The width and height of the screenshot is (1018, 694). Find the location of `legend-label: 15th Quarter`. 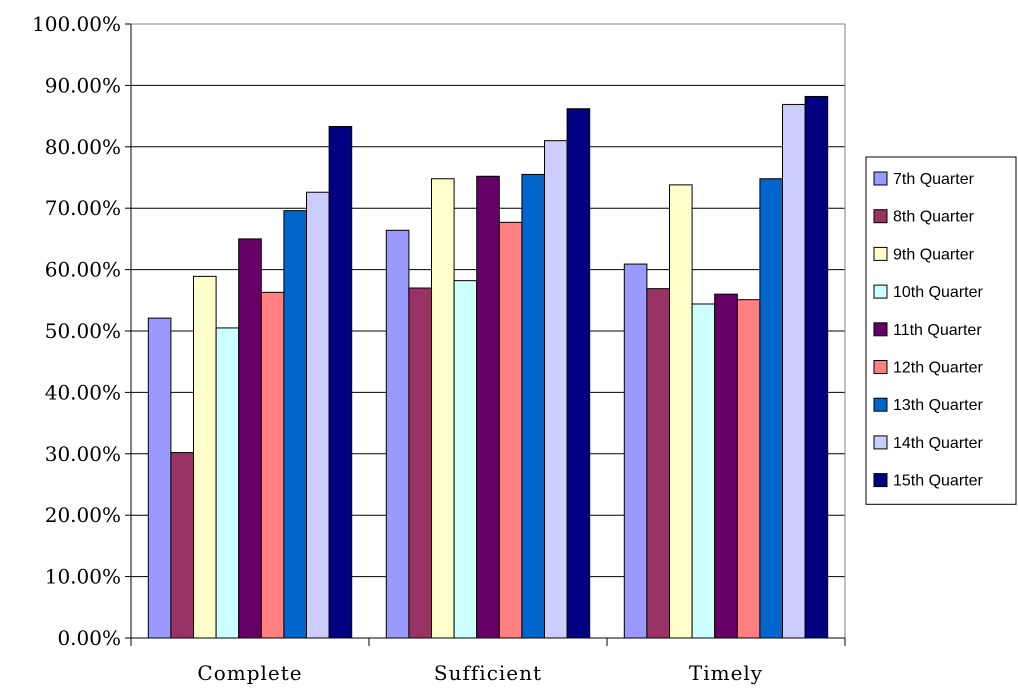

legend-label: 15th Quarter is located at coordinates (938, 481).